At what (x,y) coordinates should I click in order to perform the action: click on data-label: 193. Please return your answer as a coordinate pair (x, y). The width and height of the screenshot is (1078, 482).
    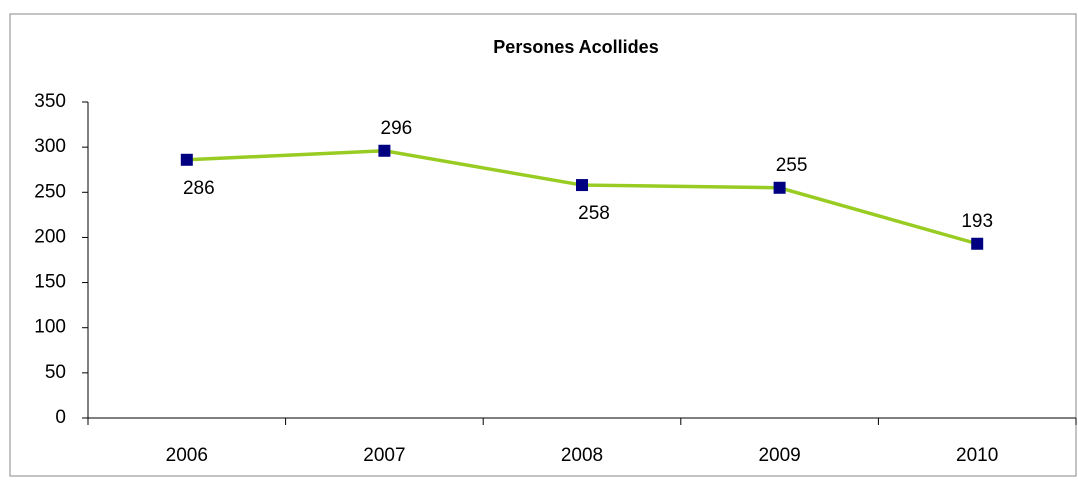
    Looking at the image, I should click on (977, 221).